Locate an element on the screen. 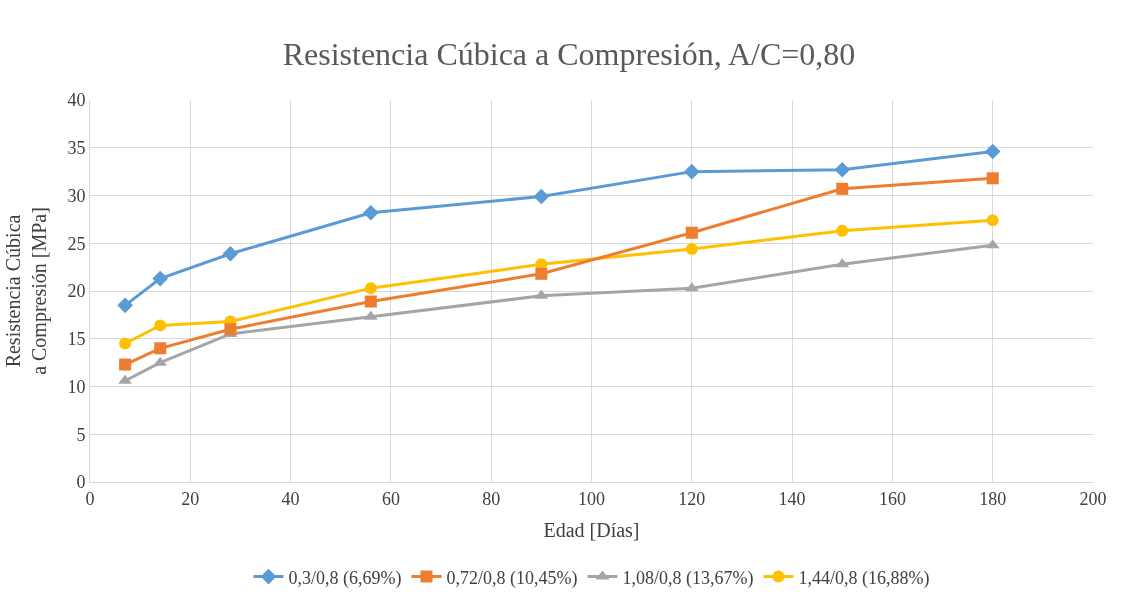 This screenshot has width=1138, height=607. chart-title: Resistencia Cúbica a Compresión, A/C=0,80 is located at coordinates (569, 53).